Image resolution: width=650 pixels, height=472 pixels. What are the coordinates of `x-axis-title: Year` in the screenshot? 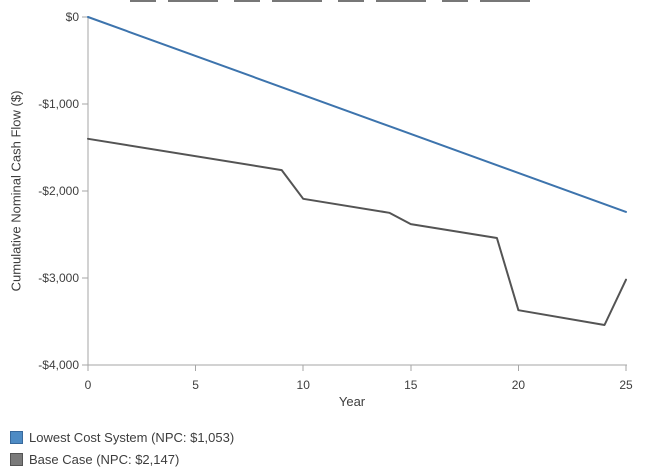 It's located at (352, 401).